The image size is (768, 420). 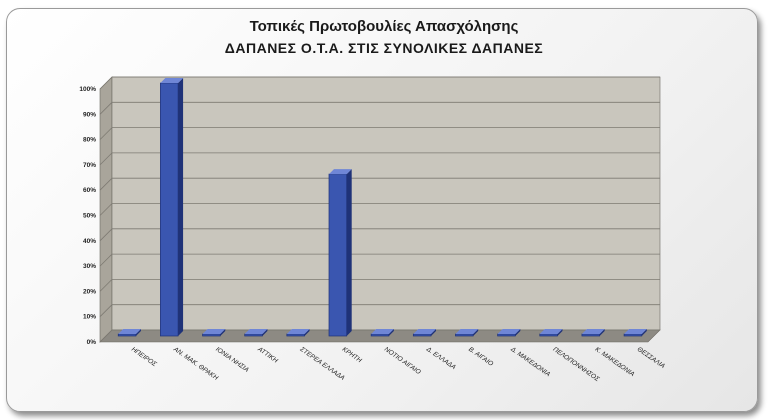 I want to click on chart-title: Τοπικές Πρωτοβουλίες Απασχόλησης, so click(x=384, y=26).